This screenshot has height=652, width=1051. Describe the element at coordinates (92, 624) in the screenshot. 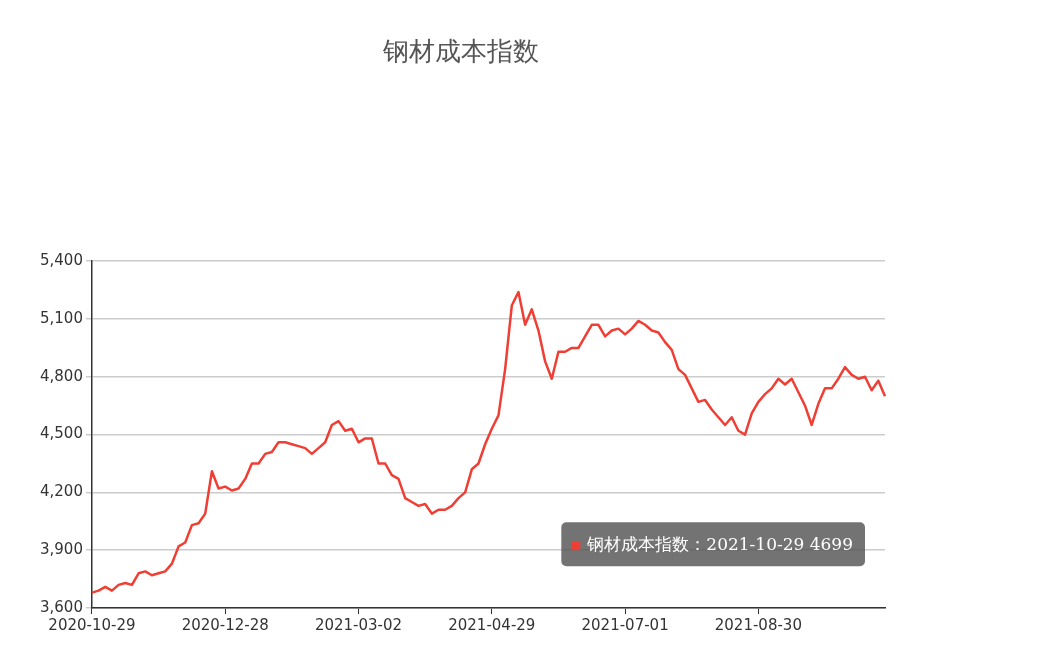

I see `x-tick-label: 2020-10-29` at that location.